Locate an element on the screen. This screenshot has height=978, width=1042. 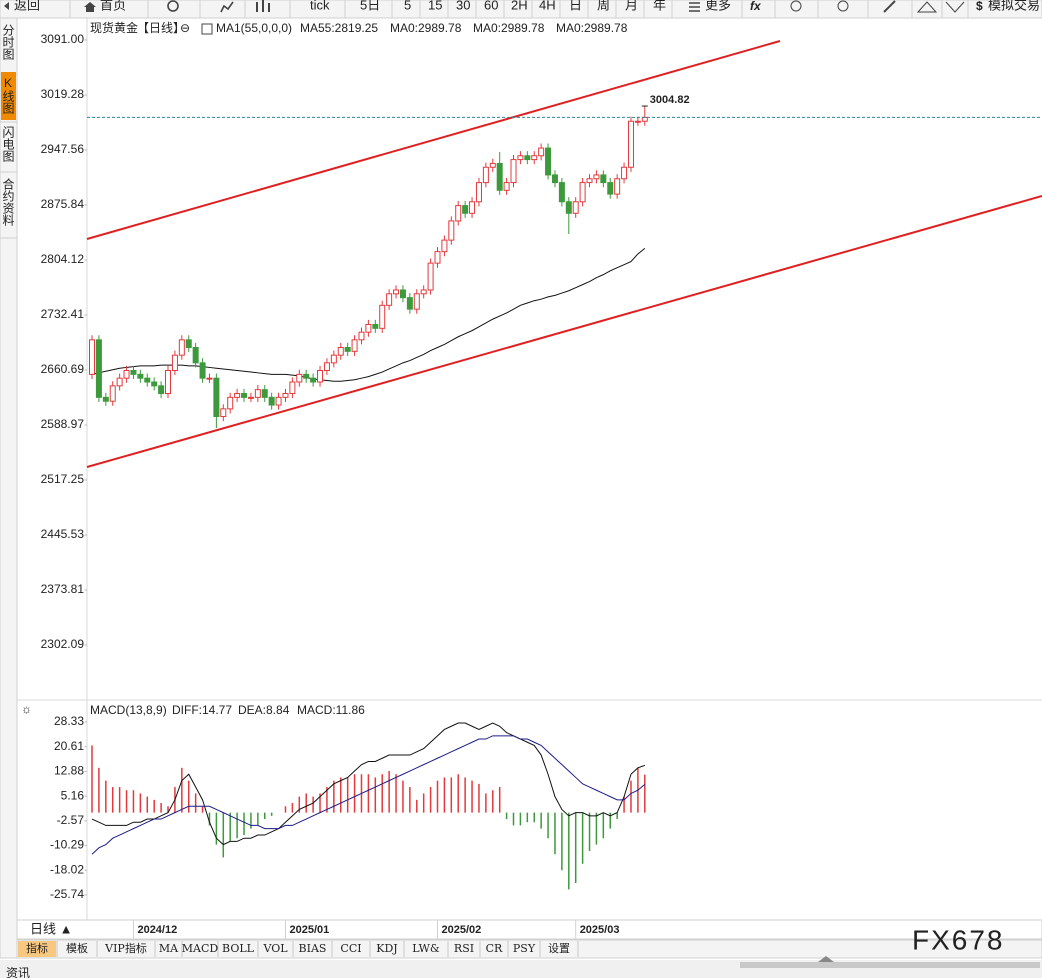
triangle-up-icon is located at coordinates (927, 7).